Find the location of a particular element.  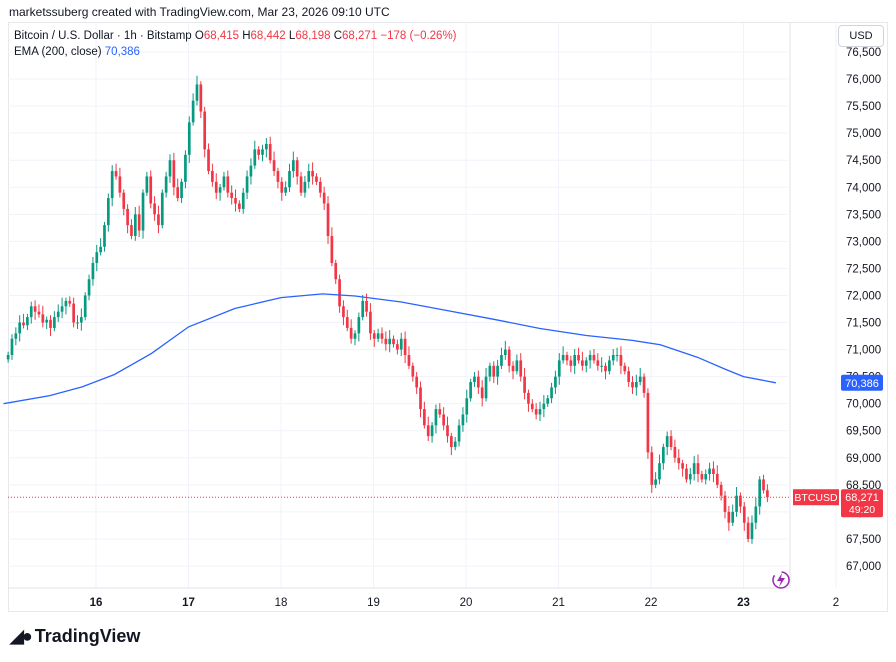

replay-icon-ring is located at coordinates (781, 580).